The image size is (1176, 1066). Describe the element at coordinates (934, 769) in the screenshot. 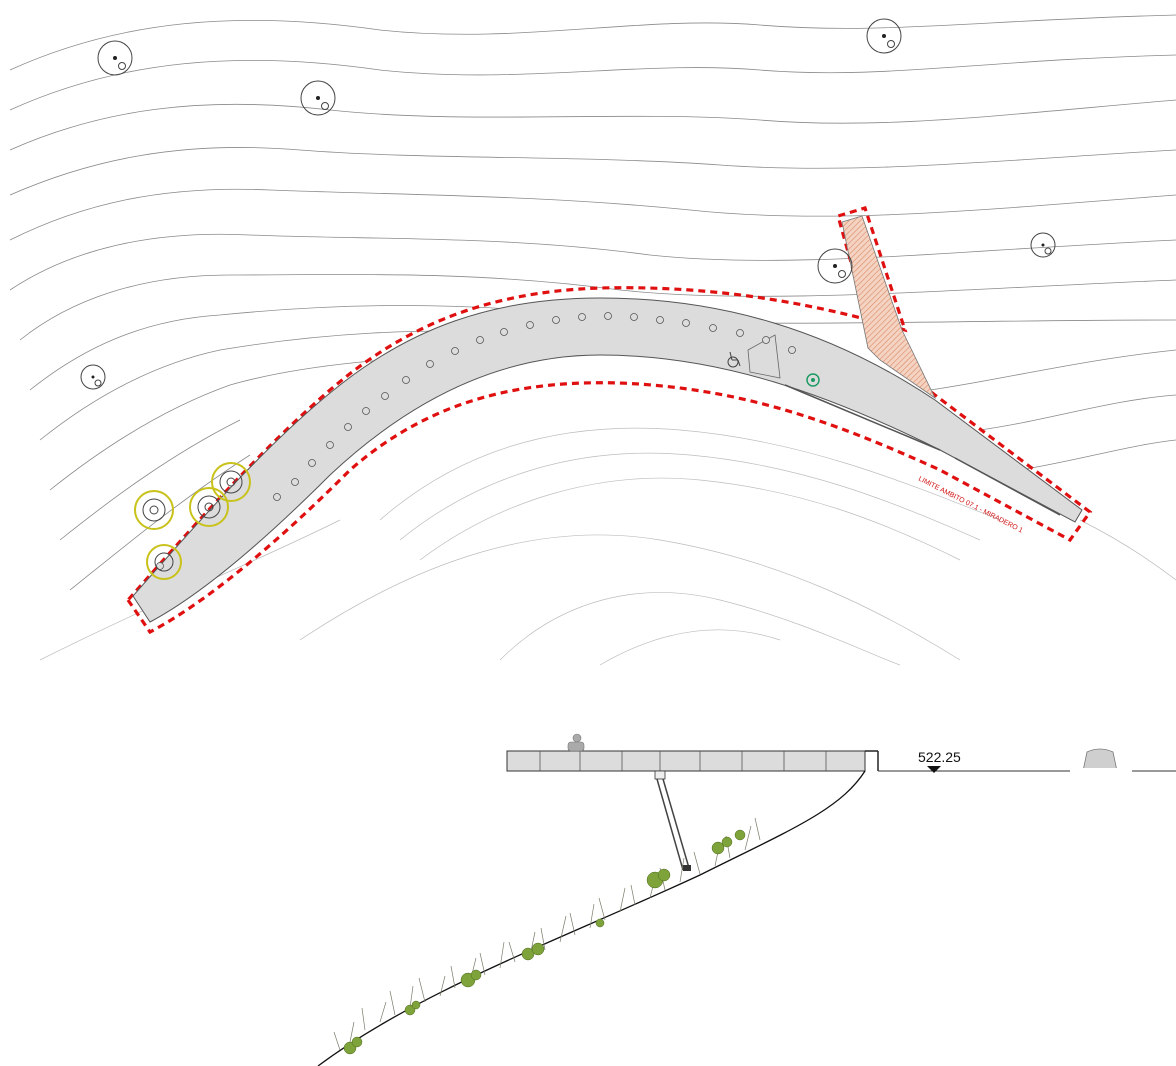

I see `elevation-marker-icon` at that location.